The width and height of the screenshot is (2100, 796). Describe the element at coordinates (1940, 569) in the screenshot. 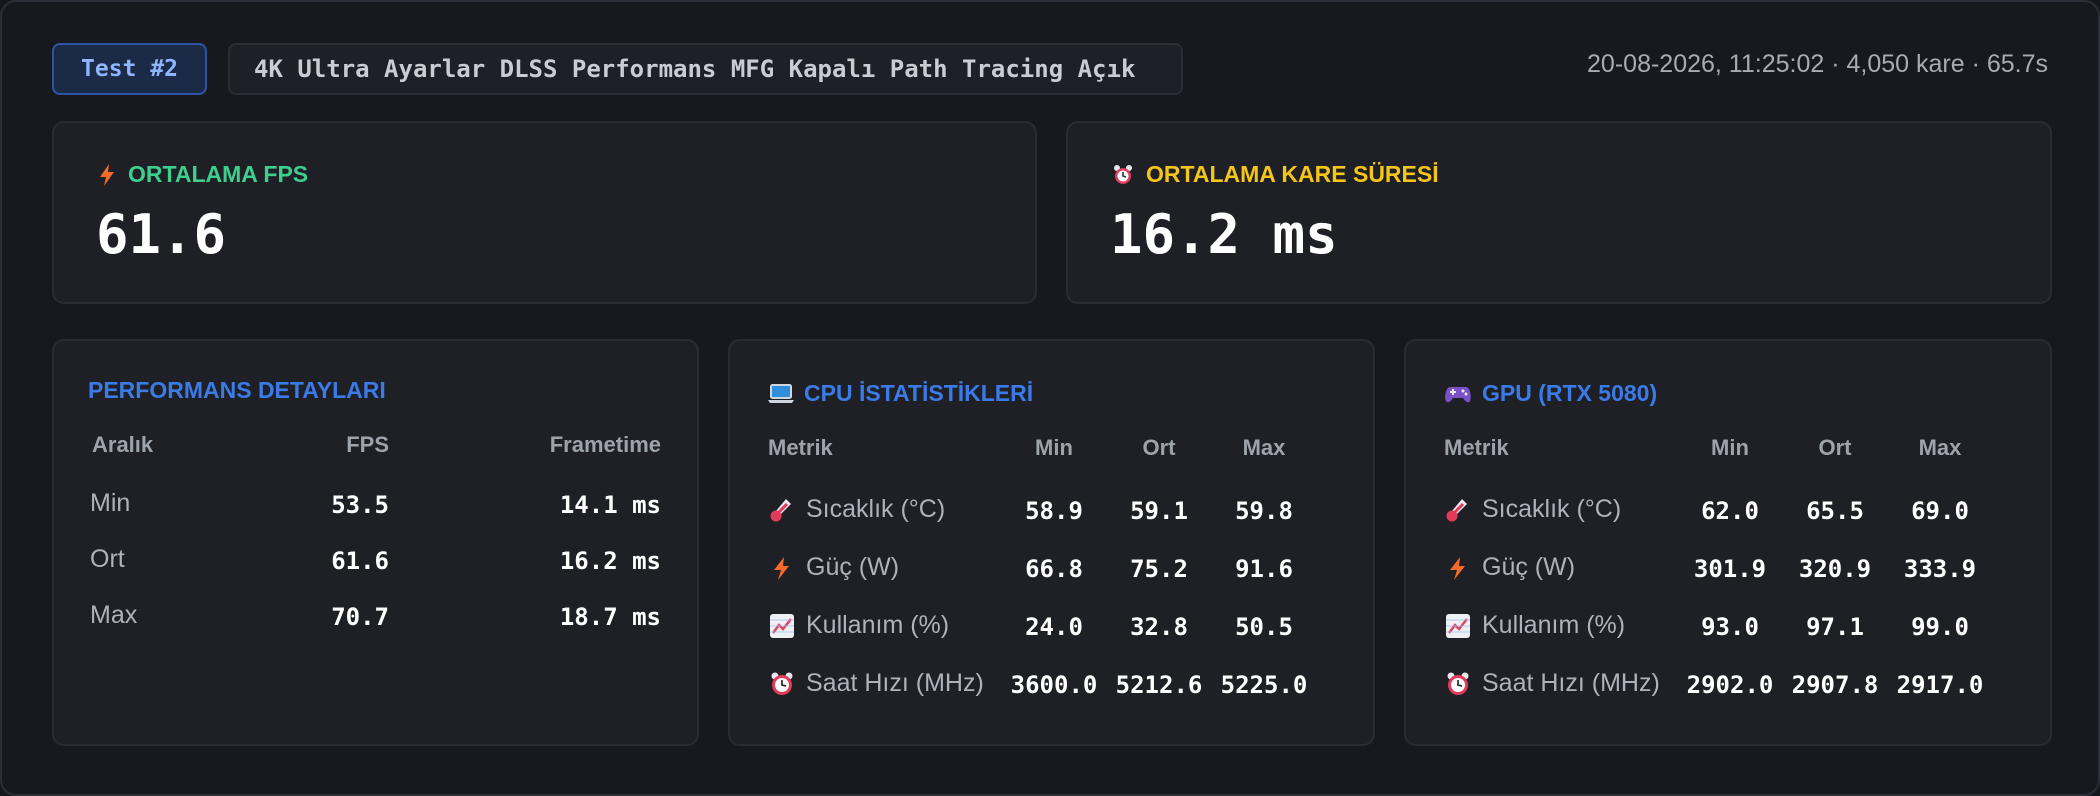

I see `gpu-max-value: 333.9` at that location.